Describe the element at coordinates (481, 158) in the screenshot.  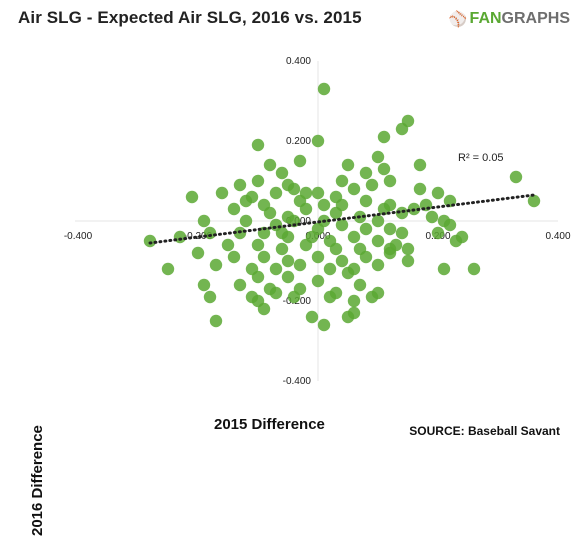
I see `r-squared-annotation: R² = 0.05` at that location.